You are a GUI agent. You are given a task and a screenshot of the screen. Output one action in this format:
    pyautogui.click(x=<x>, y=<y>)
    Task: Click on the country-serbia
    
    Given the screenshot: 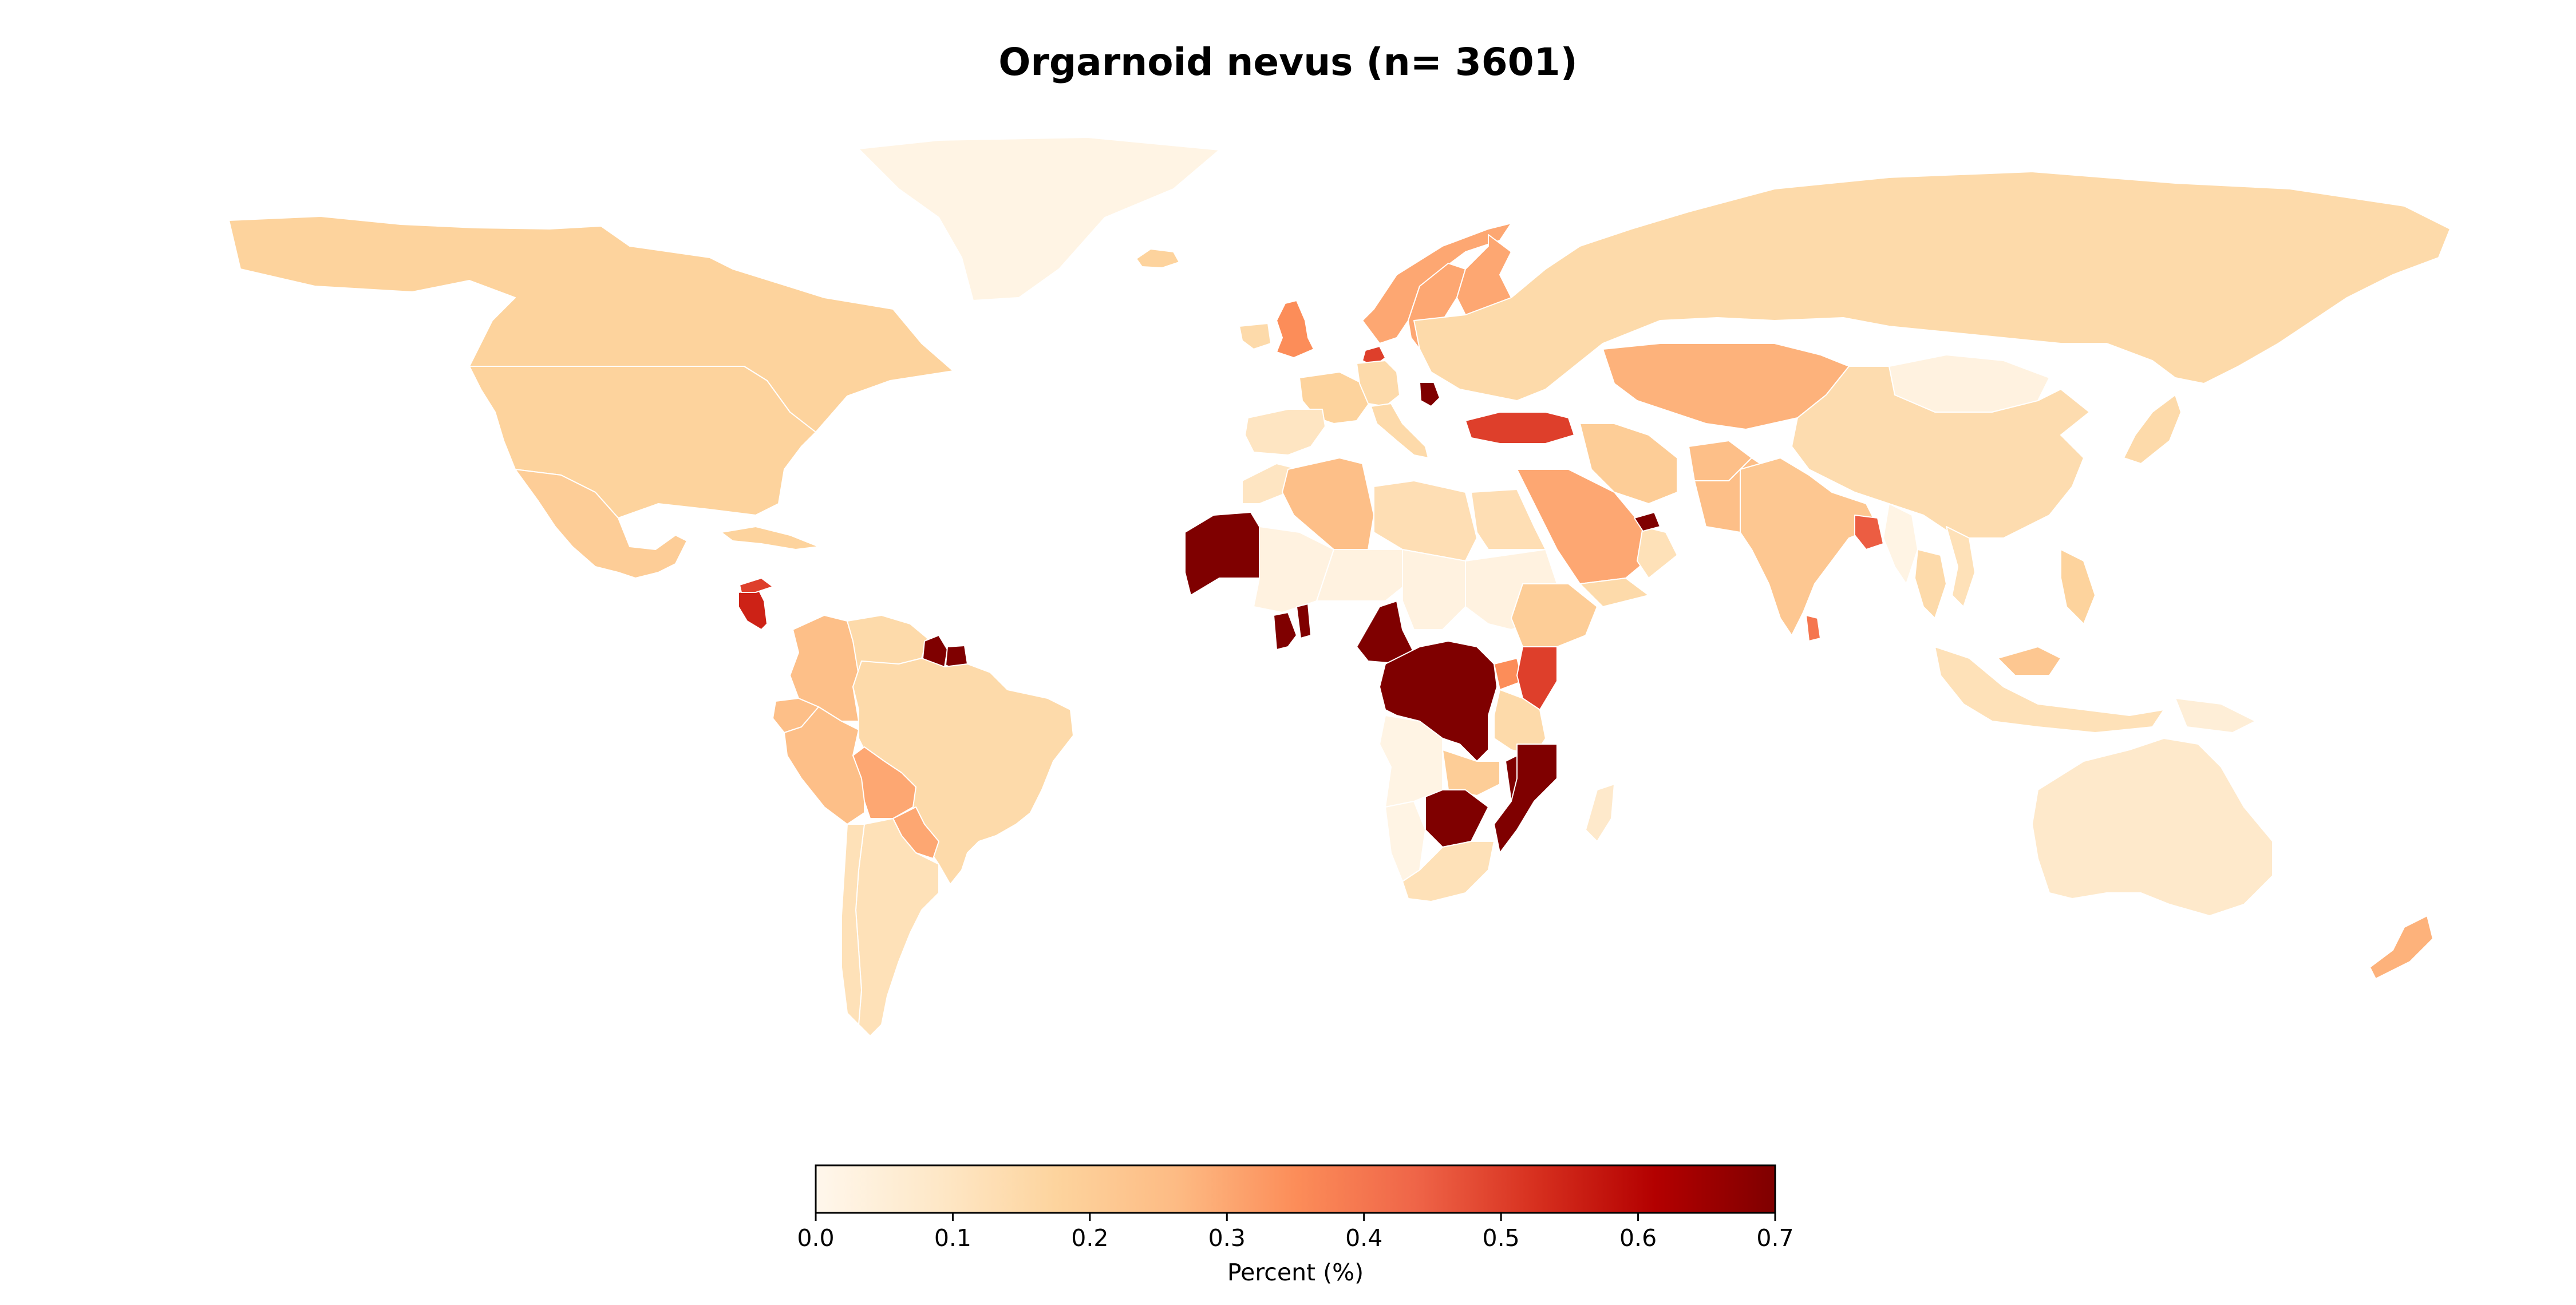 What is the action you would take?
    pyautogui.click(x=1429, y=394)
    